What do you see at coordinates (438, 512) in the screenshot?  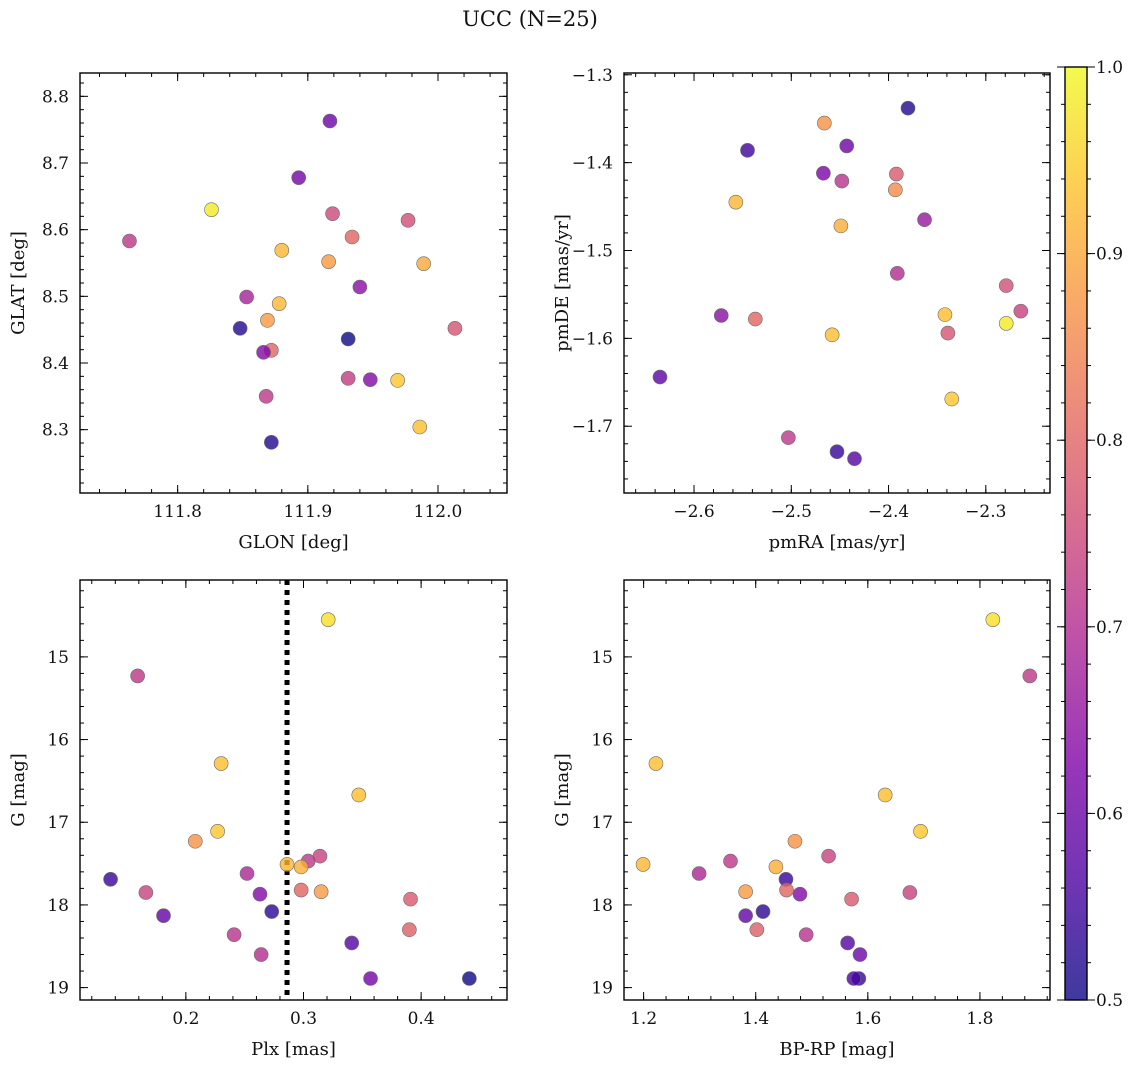 I see `x-tick-label: 112.0` at bounding box center [438, 512].